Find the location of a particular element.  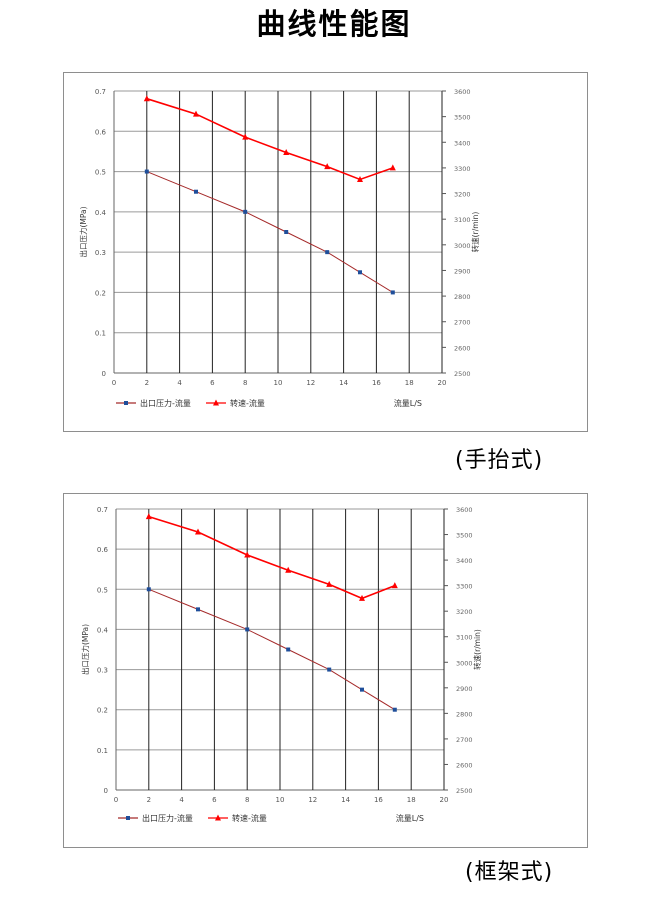

y-right-tick-label: 3100 is located at coordinates (464, 638).